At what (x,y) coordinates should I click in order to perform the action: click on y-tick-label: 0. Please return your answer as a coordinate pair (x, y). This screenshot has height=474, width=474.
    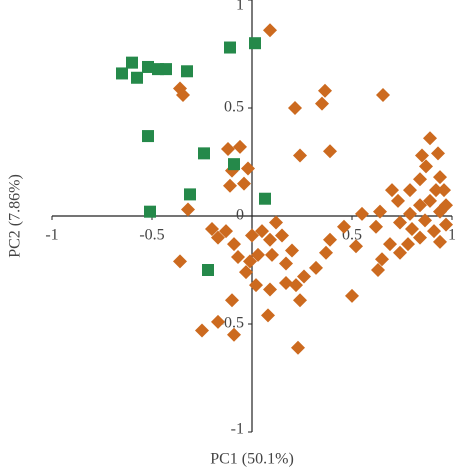
    Looking at the image, I should click on (240, 215).